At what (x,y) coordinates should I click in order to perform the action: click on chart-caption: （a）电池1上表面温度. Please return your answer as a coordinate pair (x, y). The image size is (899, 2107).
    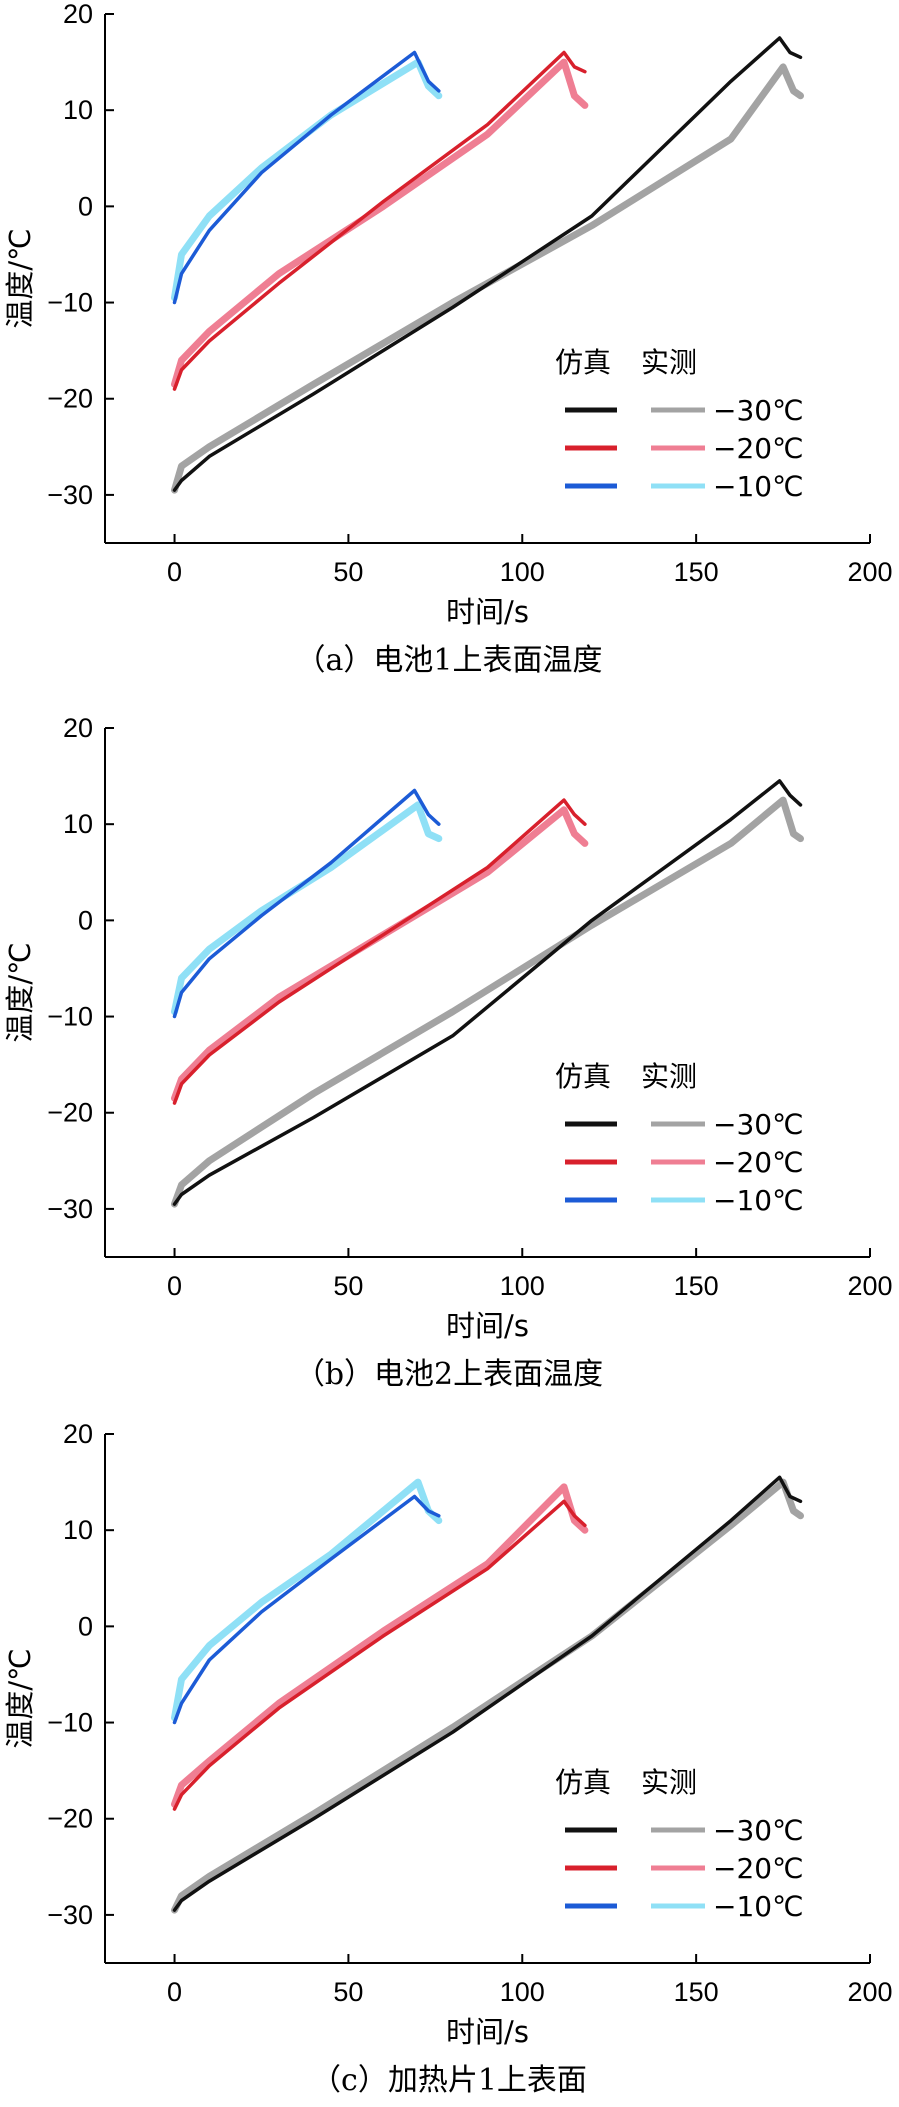
    Looking at the image, I should click on (449, 660).